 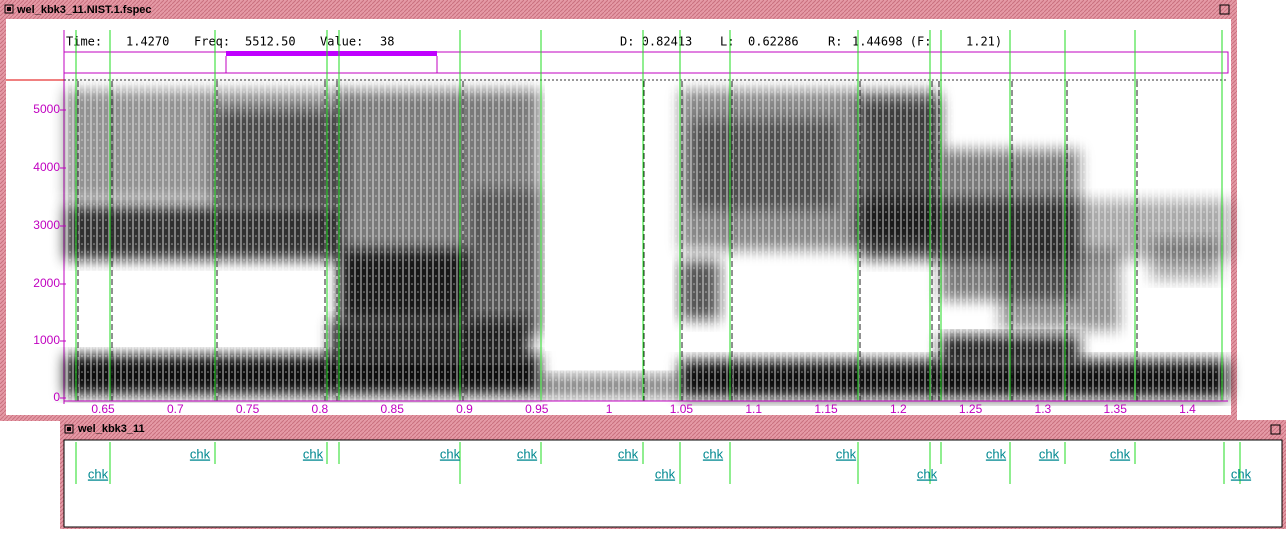 I want to click on x-tick-label: 1.15, so click(x=826, y=409).